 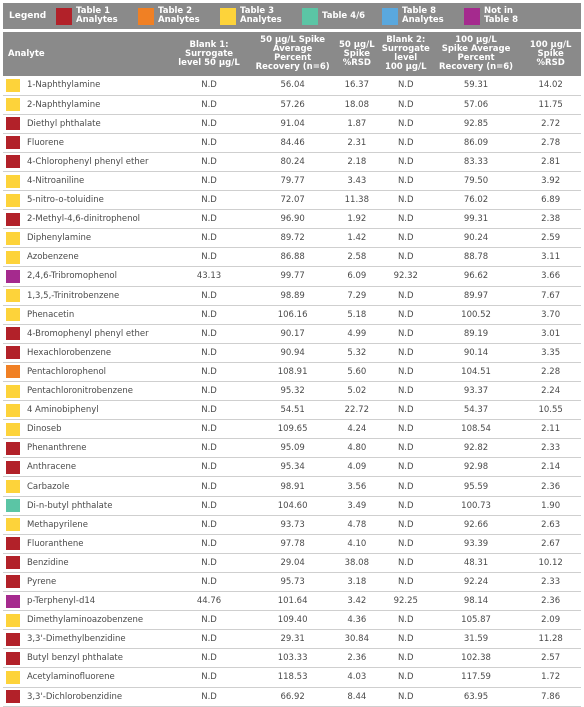 What do you see at coordinates (292, 543) in the screenshot?
I see `avg50-value: 97.78` at bounding box center [292, 543].